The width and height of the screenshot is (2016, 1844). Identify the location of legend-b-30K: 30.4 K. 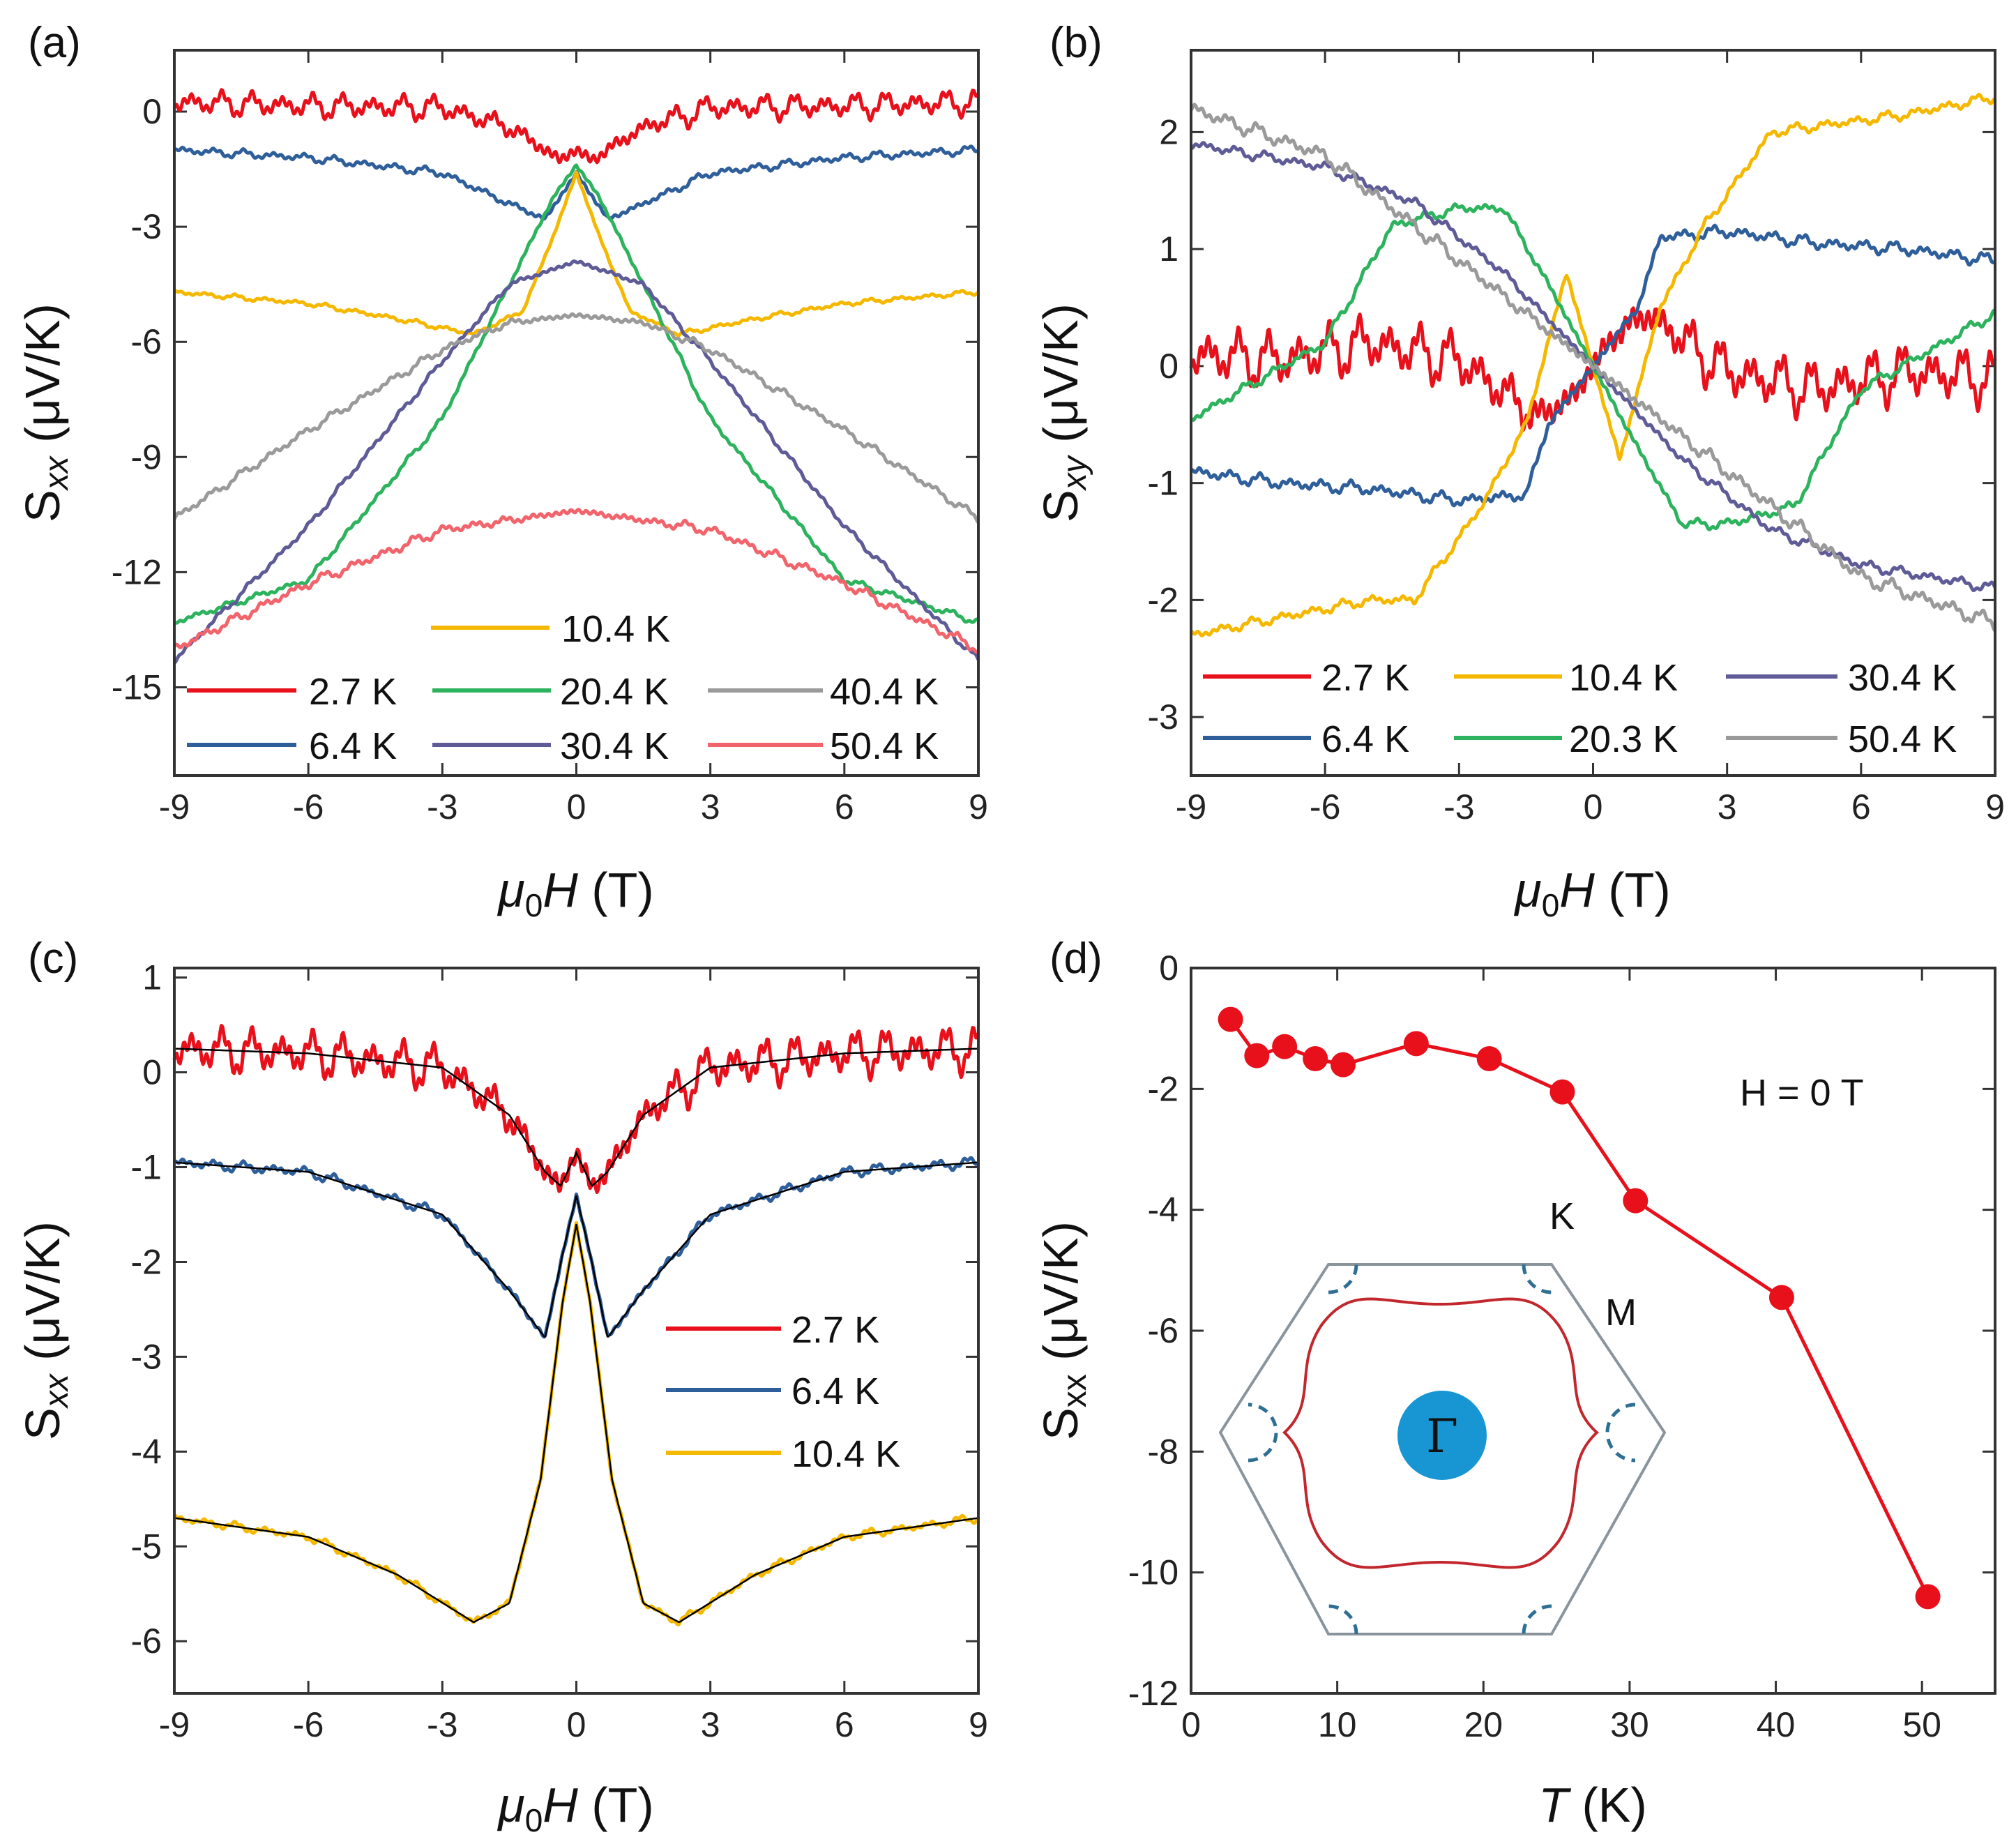
(1902, 678).